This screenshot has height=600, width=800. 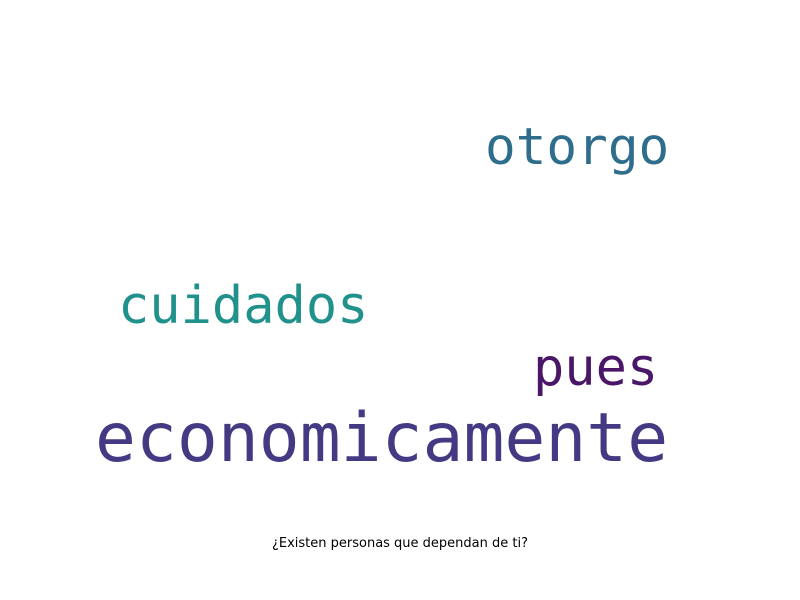 I want to click on word-otorgo: otorgo, so click(x=577, y=147).